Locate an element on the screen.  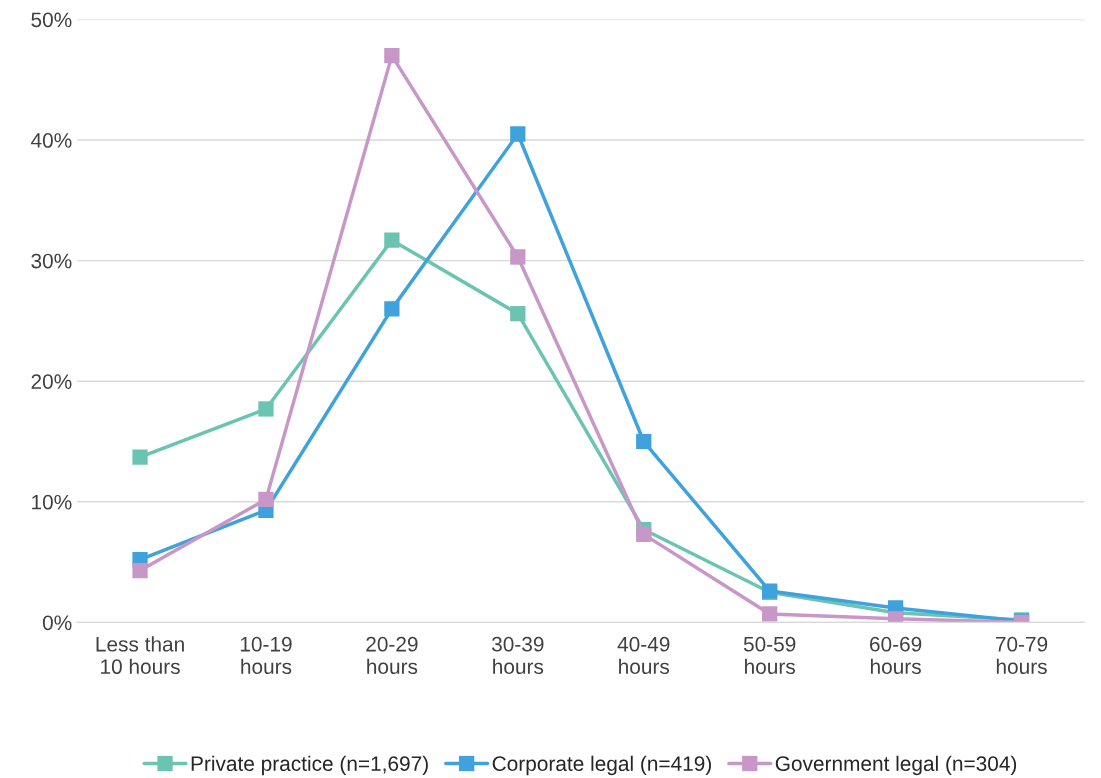
x-tick-label: 10-19 hours is located at coordinates (266, 655).